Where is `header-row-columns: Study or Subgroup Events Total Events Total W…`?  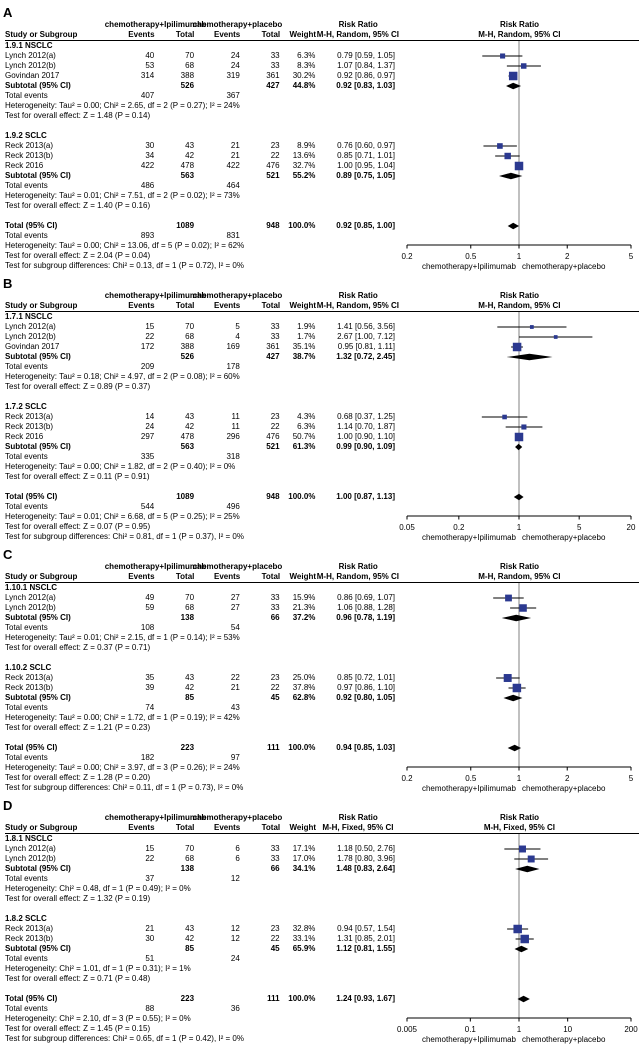
header-row-columns: Study or Subgroup Events Total Events Total W… is located at coordinates (322, 828).